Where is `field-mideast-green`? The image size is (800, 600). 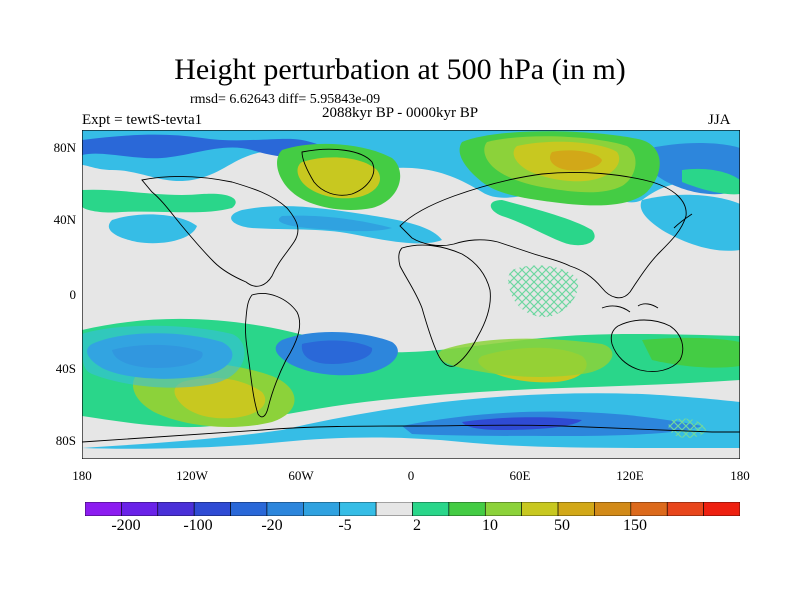
field-mideast-green is located at coordinates (542, 223).